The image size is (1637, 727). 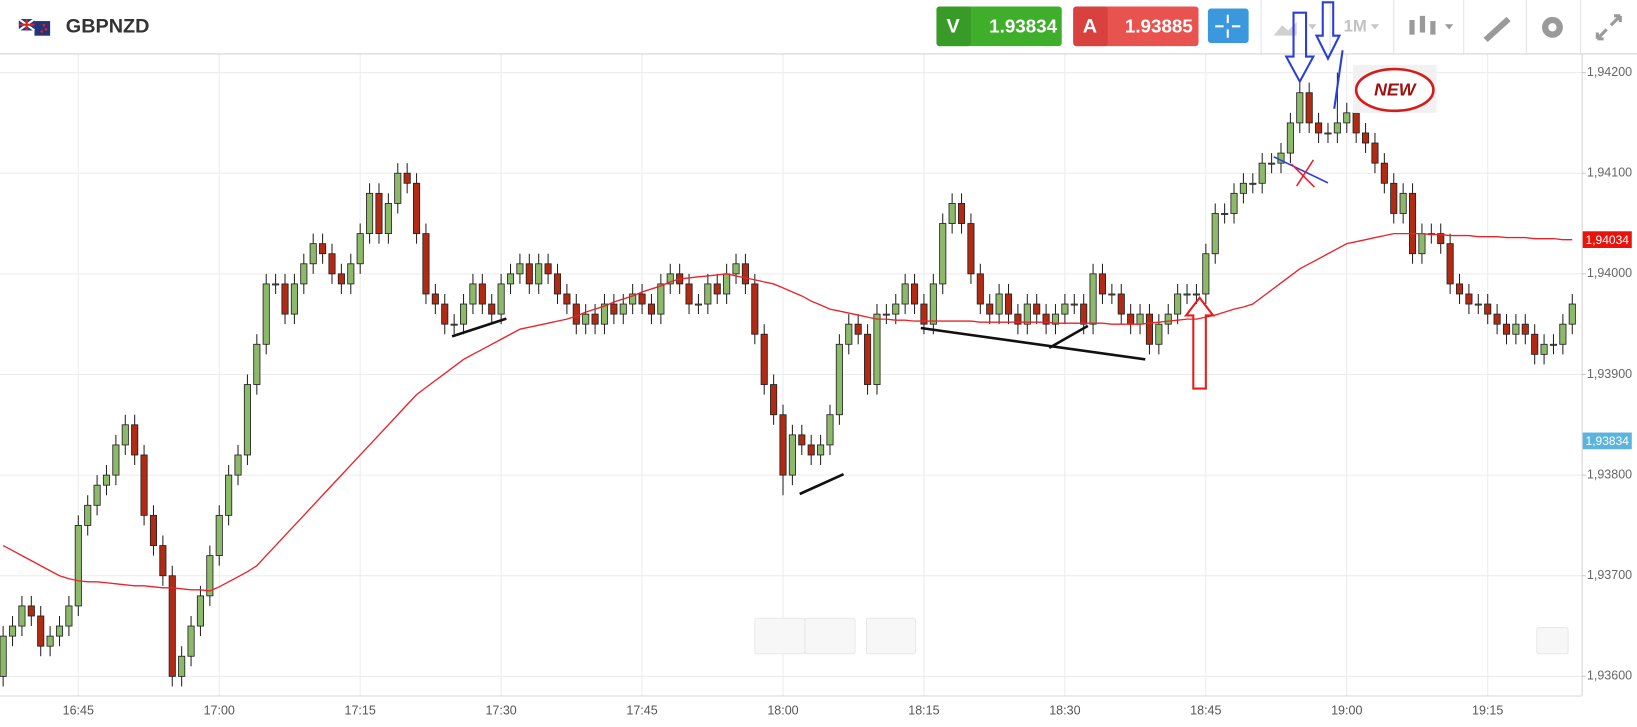 What do you see at coordinates (500, 710) in the screenshot?
I see `x-tick-label: 17:30` at bounding box center [500, 710].